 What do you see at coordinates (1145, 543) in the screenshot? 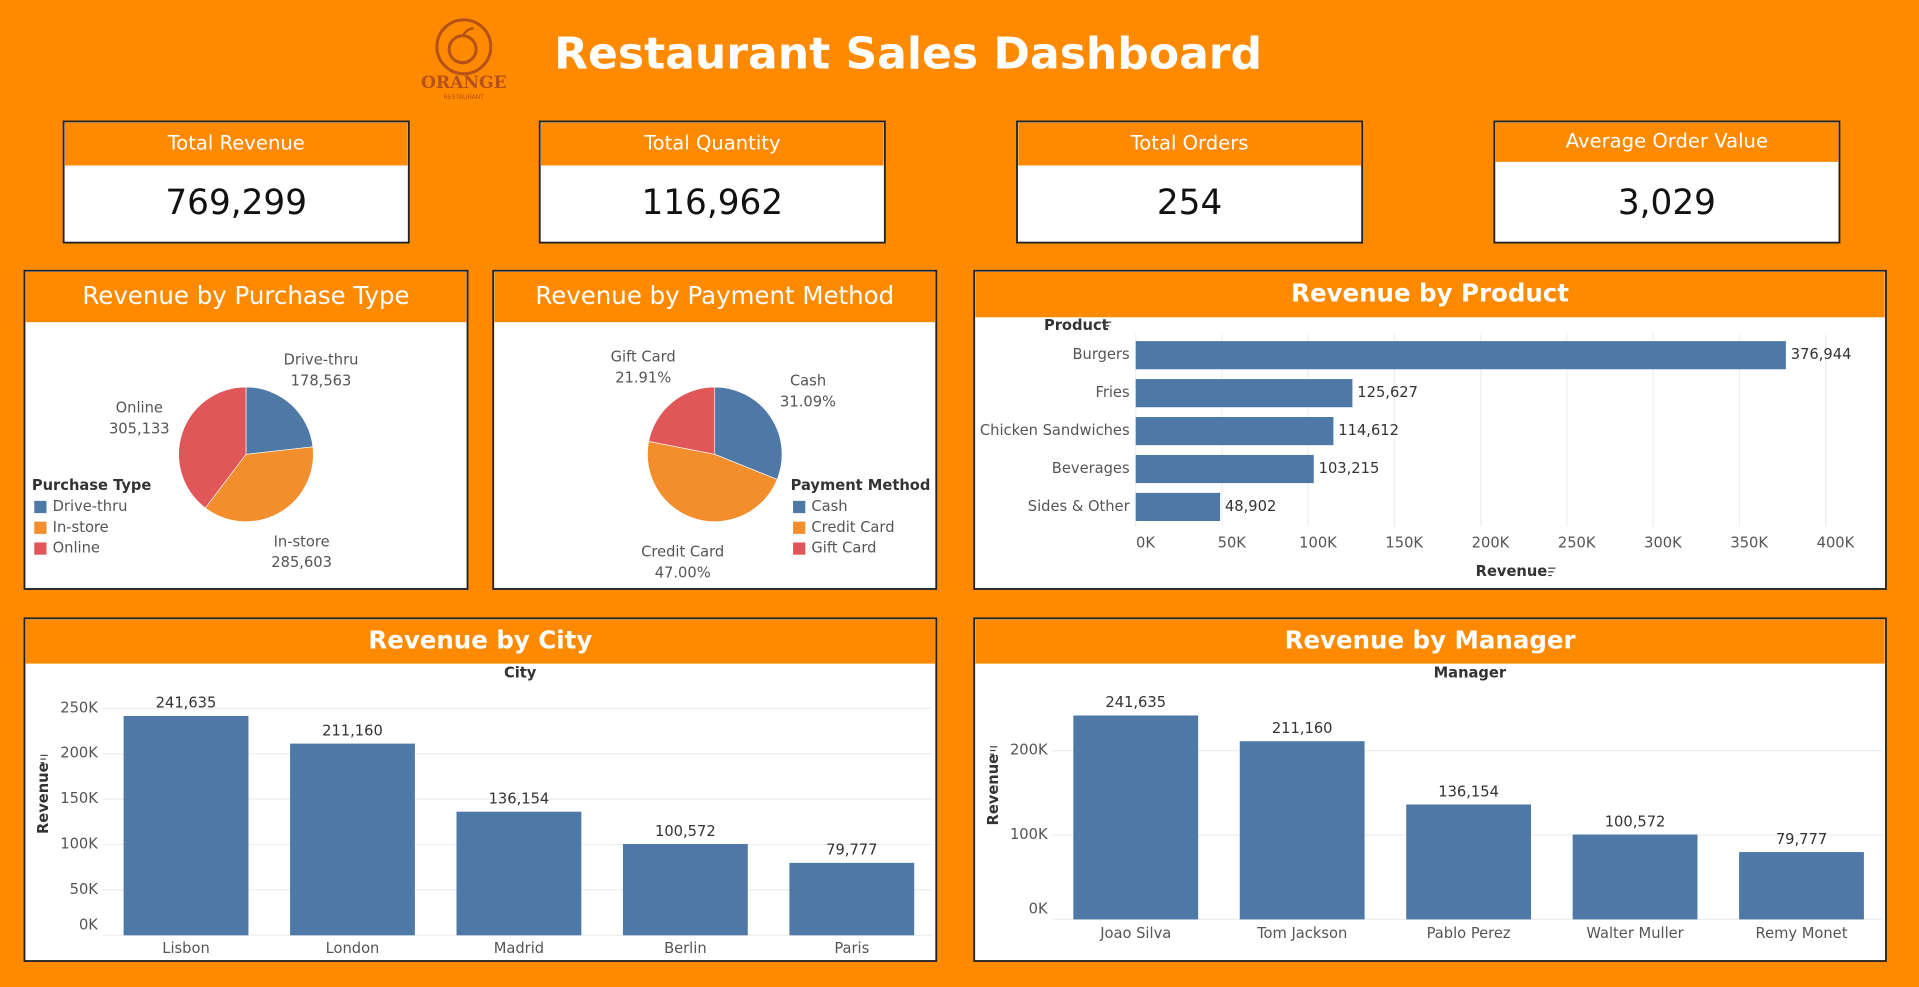
I see `x-tick-label: 0K` at bounding box center [1145, 543].